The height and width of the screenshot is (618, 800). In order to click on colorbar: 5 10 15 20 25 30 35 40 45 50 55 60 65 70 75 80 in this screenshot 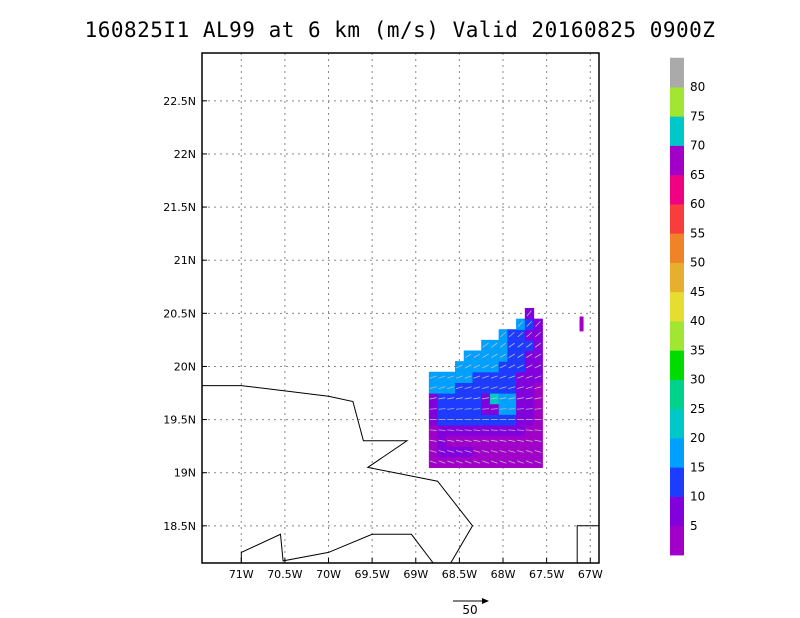, I will do `click(687, 306)`.